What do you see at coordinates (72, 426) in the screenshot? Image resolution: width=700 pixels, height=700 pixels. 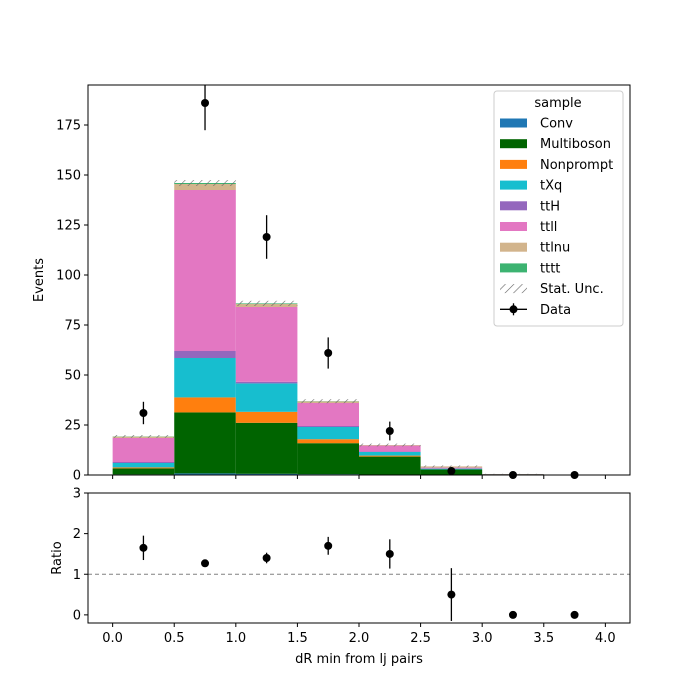 I see `top-y-tick-label-1: 25` at bounding box center [72, 426].